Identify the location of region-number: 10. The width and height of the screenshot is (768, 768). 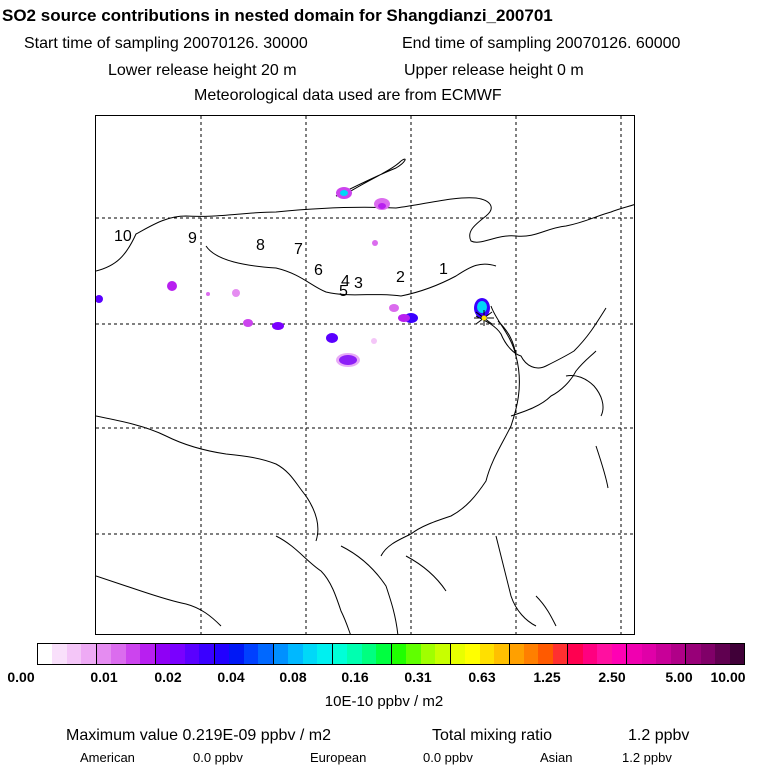
(123, 236).